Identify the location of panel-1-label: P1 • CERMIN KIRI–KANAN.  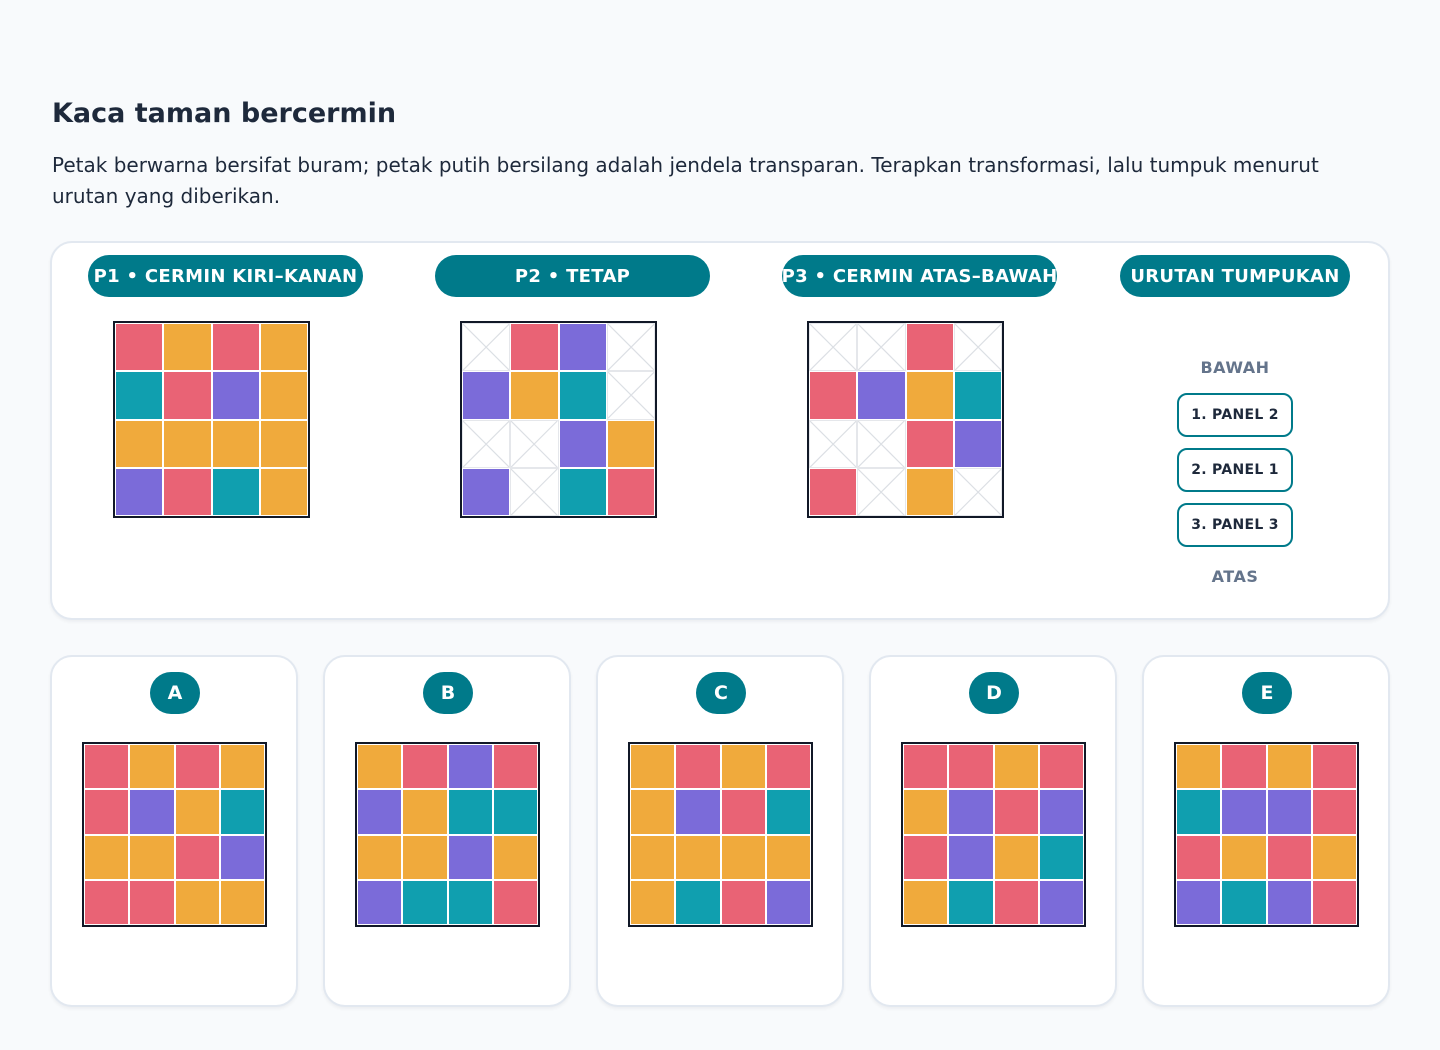
(225, 276).